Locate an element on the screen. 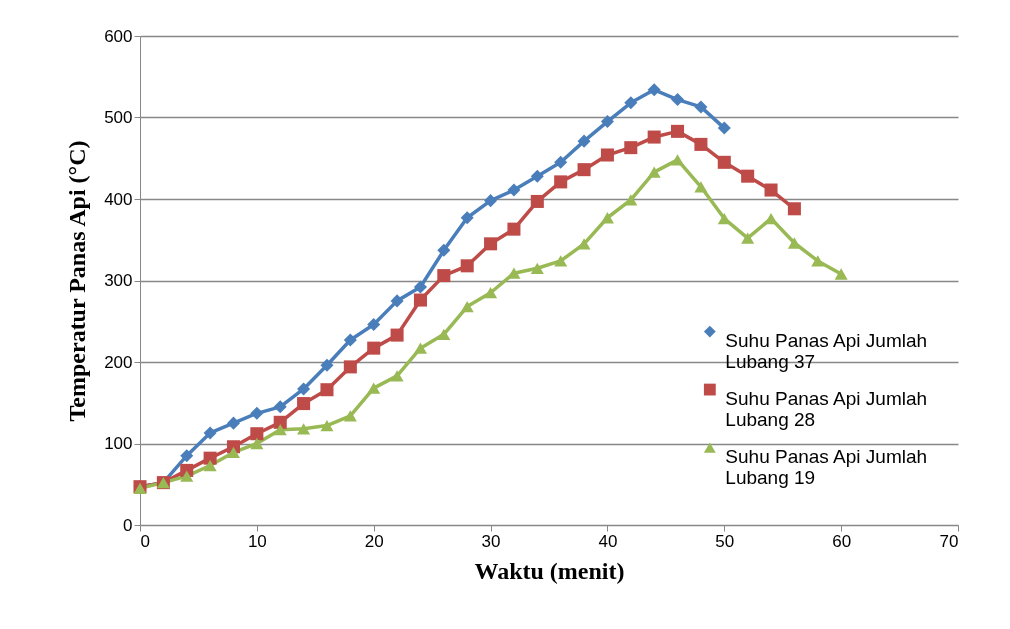  y-tick-label: 300 is located at coordinates (118, 280).